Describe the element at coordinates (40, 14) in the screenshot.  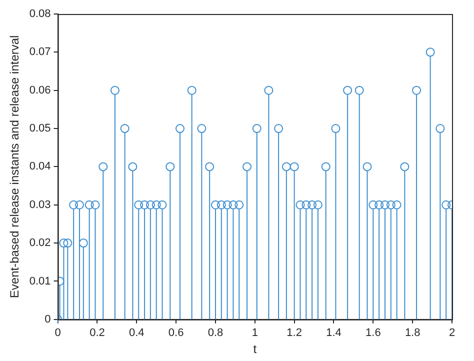
I see `y-tick-label: 0.08` at that location.